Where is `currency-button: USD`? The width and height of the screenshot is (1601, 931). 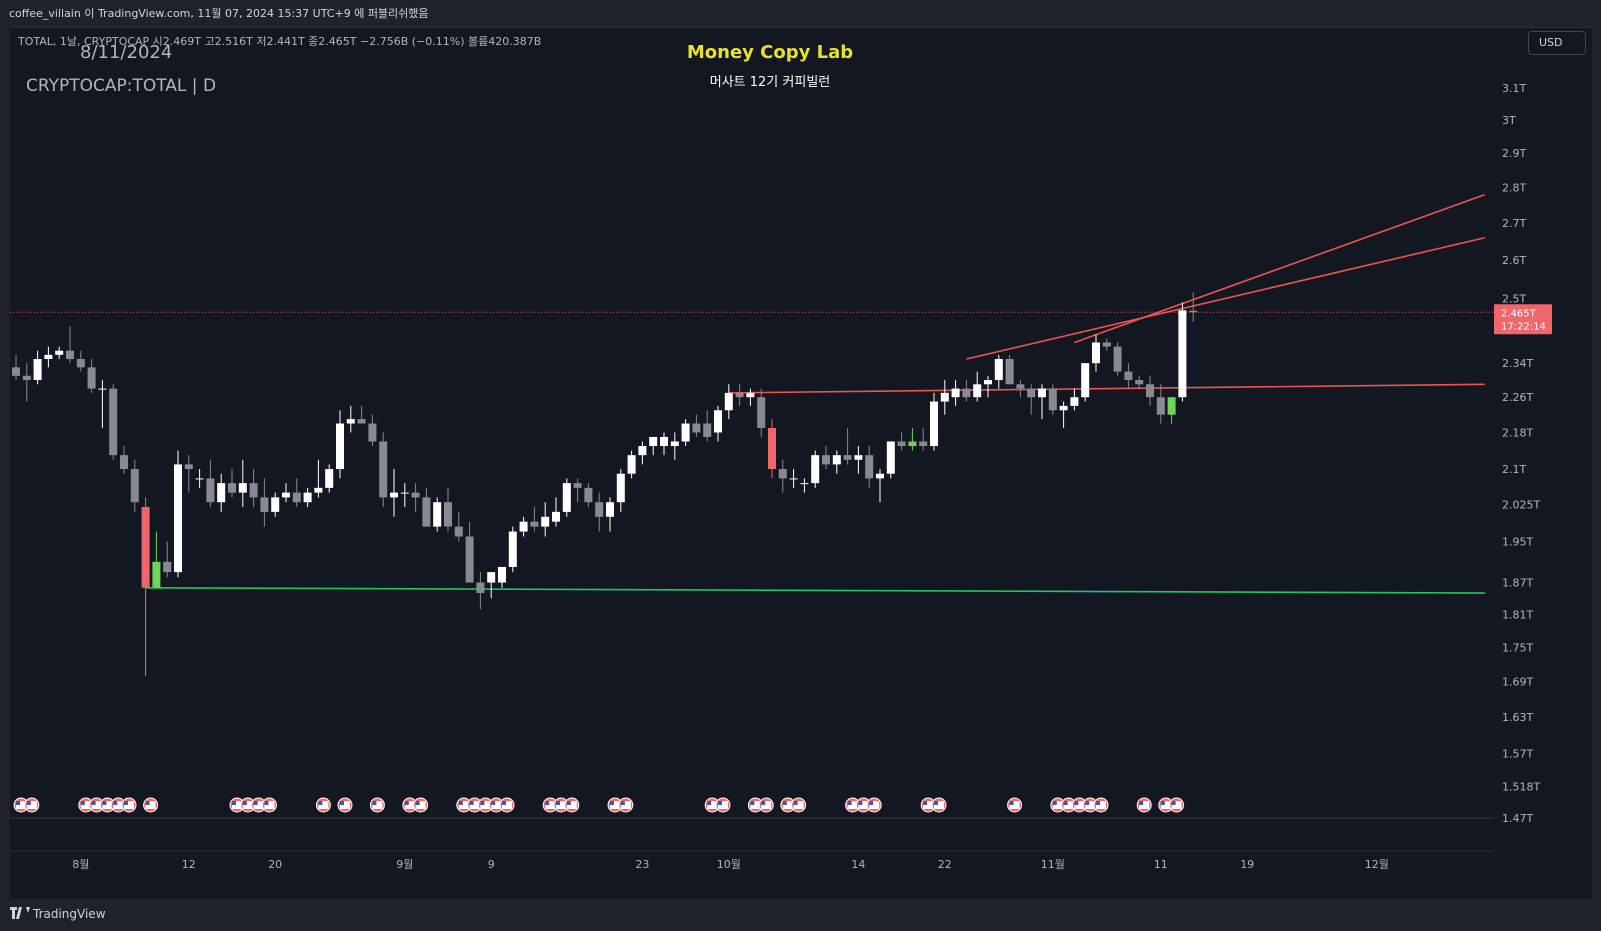 currency-button: USD is located at coordinates (1557, 43).